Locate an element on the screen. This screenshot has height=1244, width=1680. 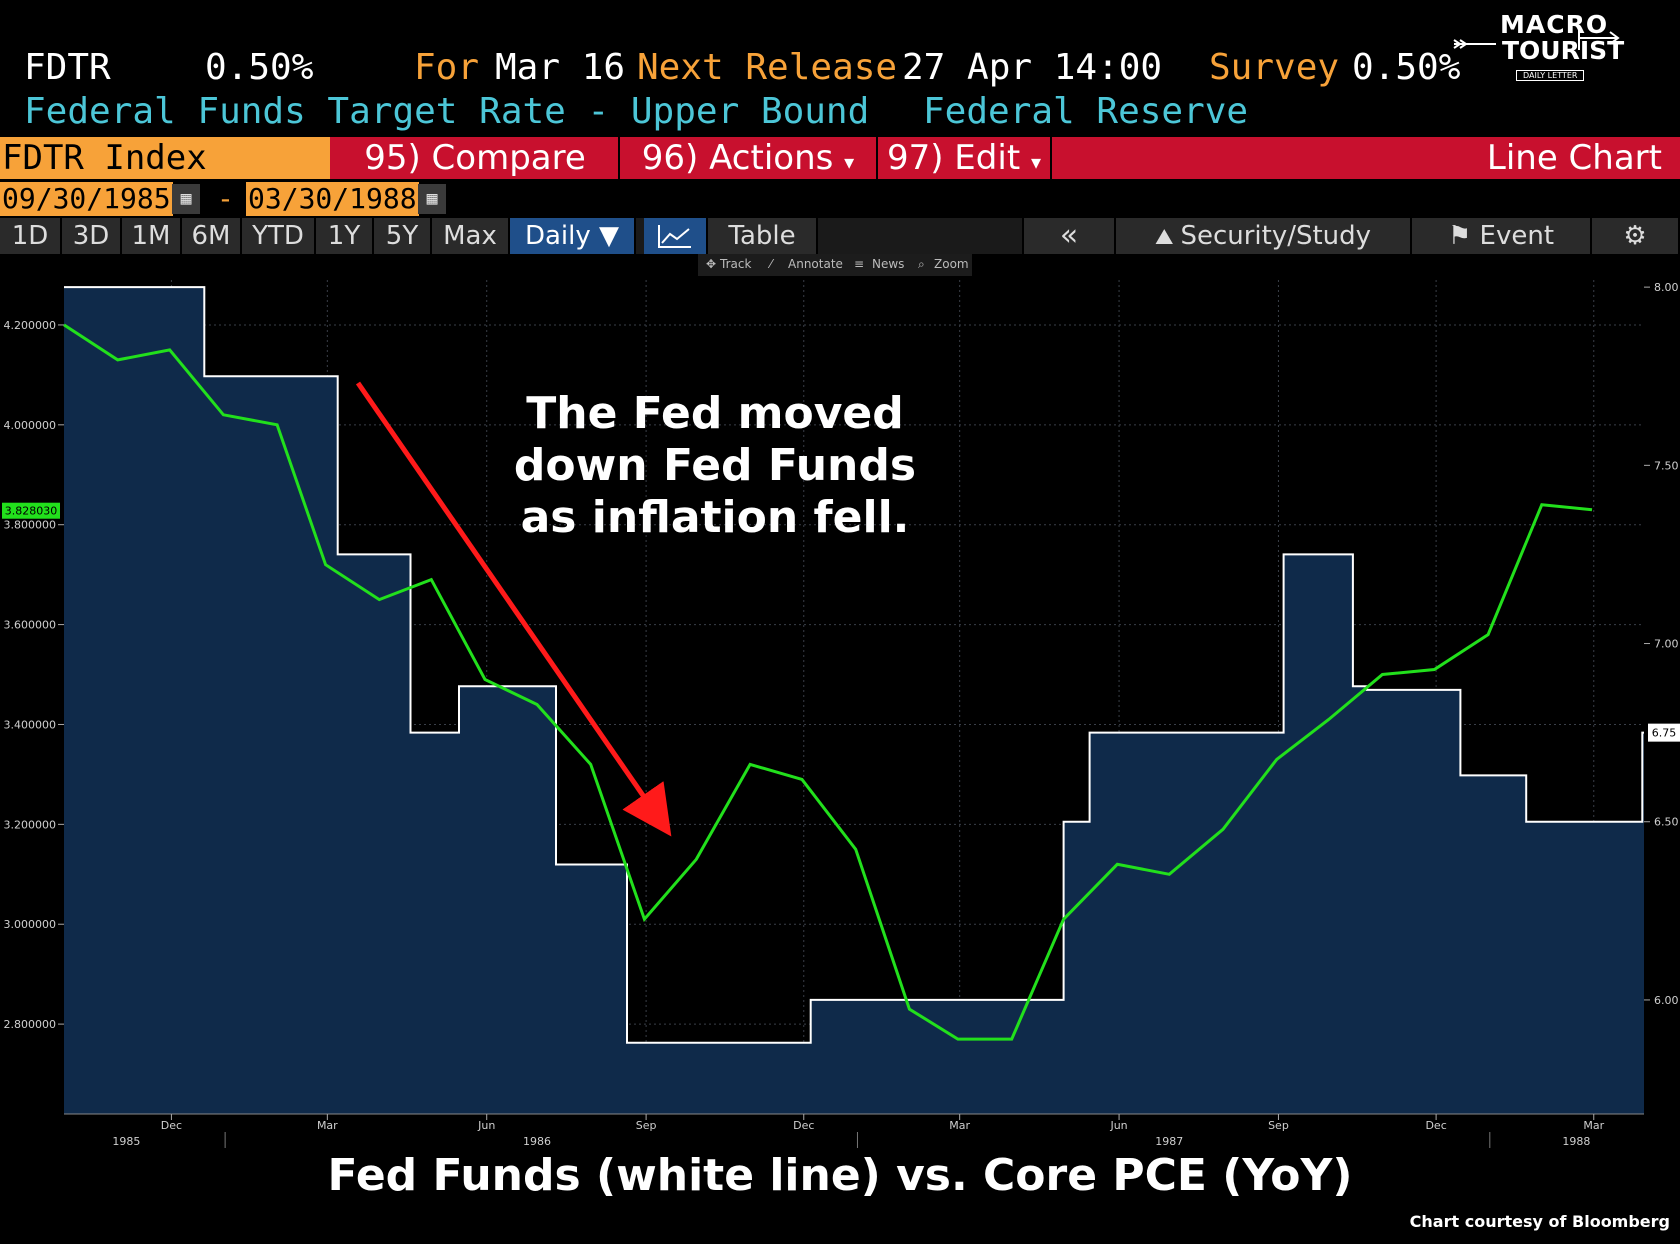
period-5y: 5Y is located at coordinates (403, 236).